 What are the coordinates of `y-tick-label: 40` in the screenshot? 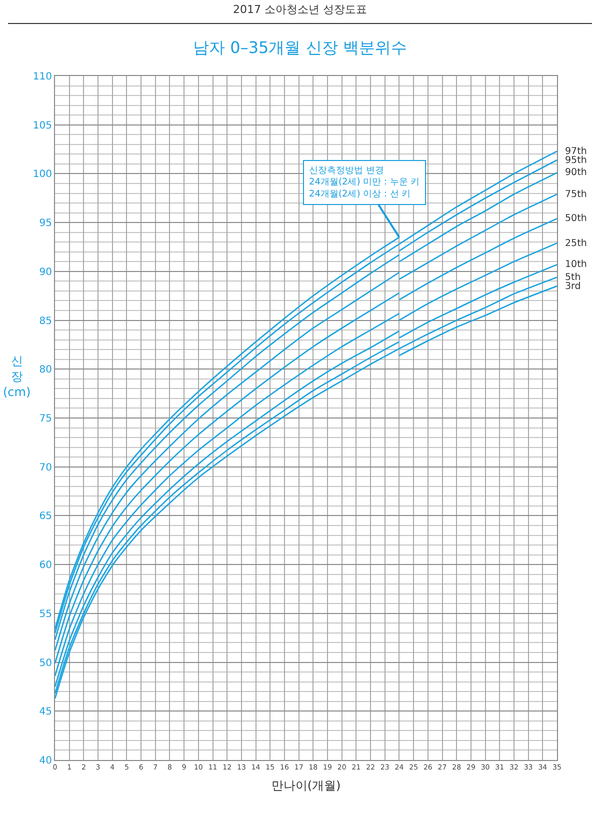 It's located at (45, 761).